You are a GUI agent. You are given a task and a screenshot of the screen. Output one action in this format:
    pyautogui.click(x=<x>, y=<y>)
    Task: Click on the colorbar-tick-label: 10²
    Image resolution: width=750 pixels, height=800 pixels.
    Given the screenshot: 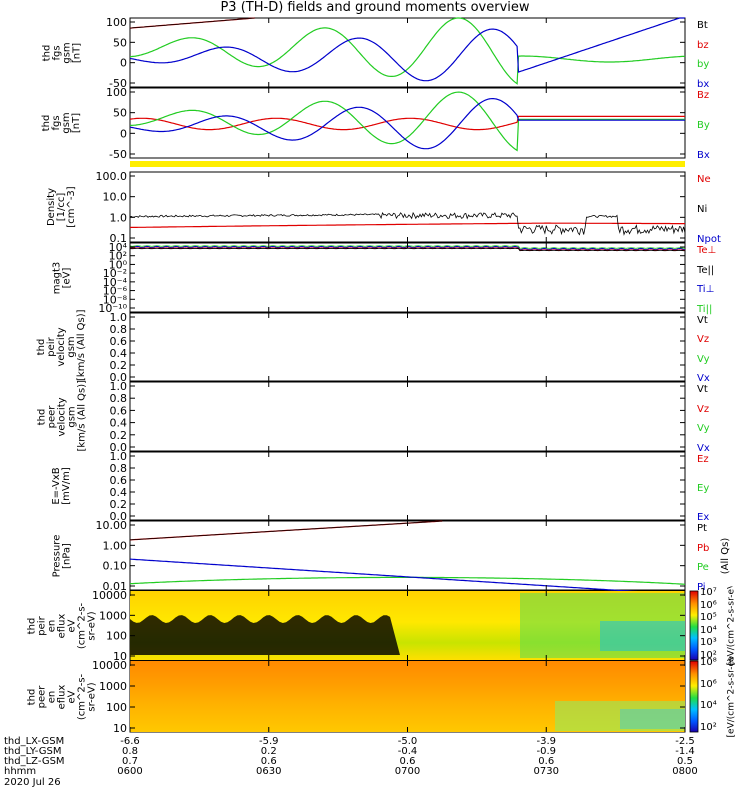 What is the action you would take?
    pyautogui.click(x=708, y=655)
    